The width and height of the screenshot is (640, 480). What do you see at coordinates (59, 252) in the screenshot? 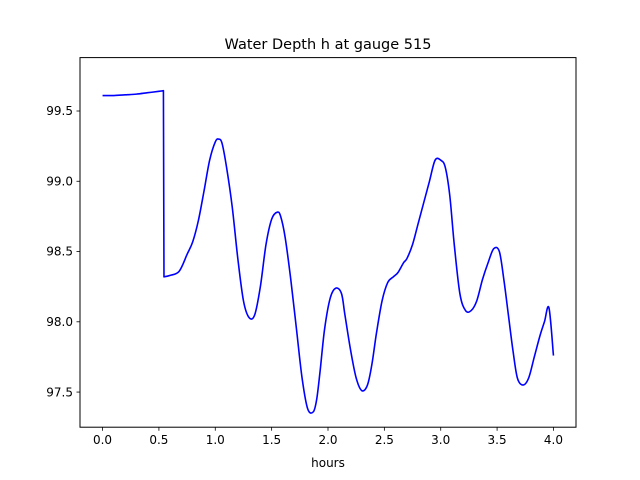
I see `y-tick-label: 98.5` at bounding box center [59, 252].